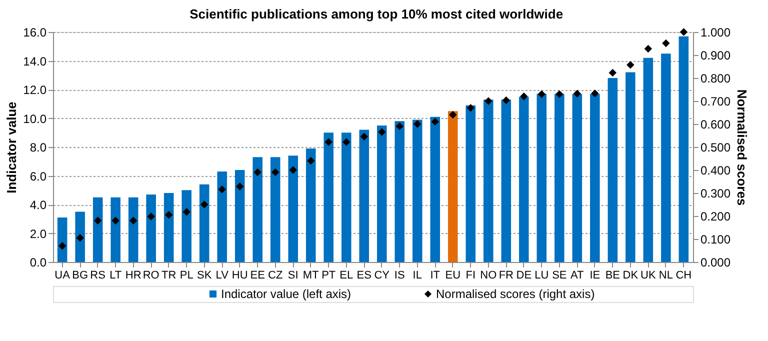  Describe the element at coordinates (399, 276) in the screenshot. I see `x-tick-label: IS` at that location.